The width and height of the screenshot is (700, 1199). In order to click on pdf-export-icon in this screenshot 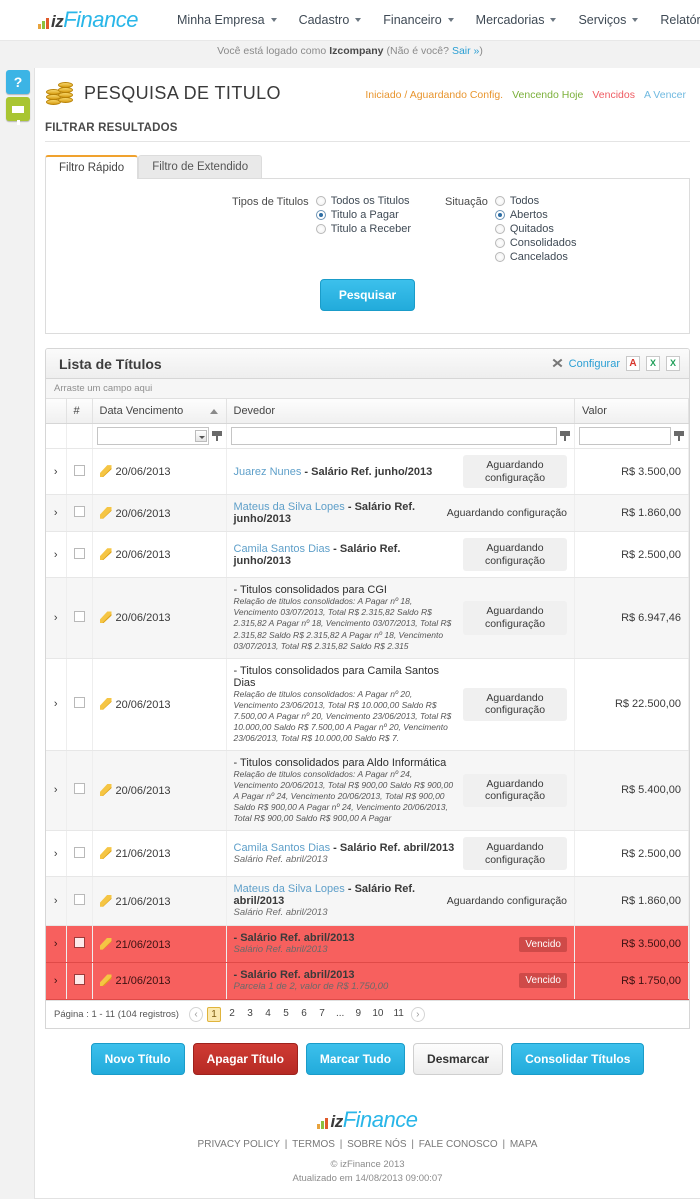, I will do `click(633, 363)`.